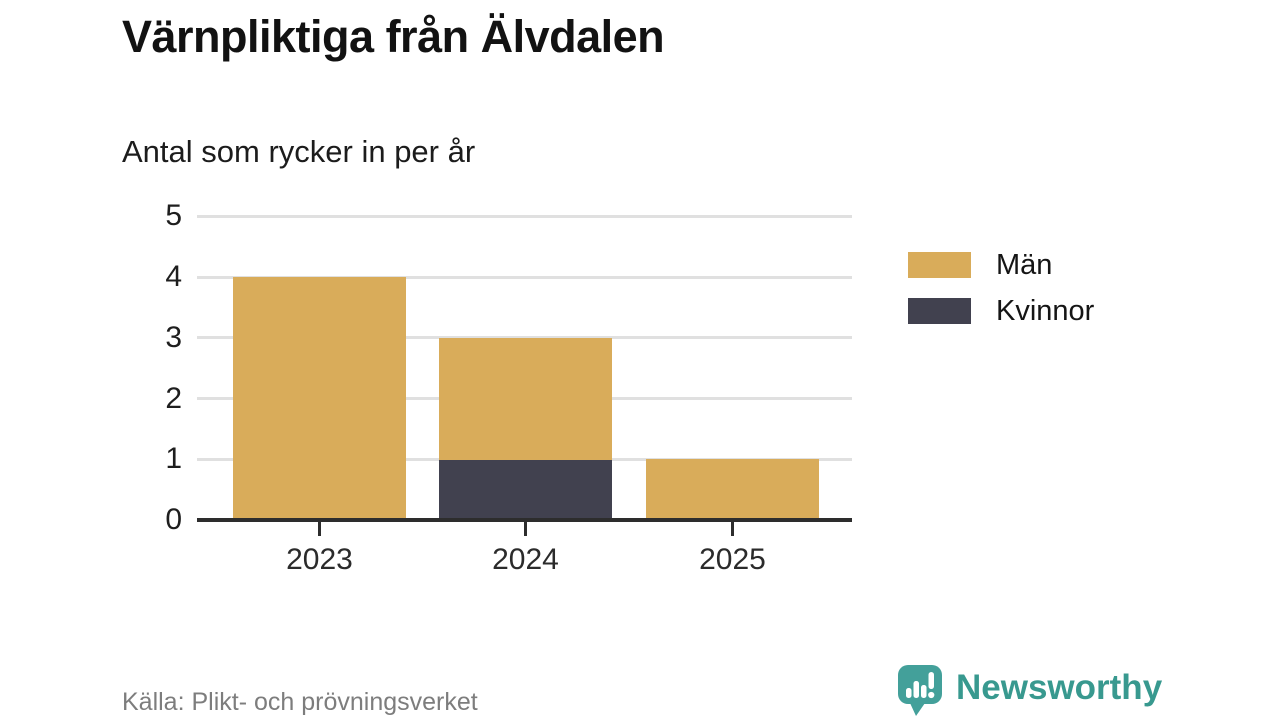  Describe the element at coordinates (1045, 311) in the screenshot. I see `legend-label-kvinnor: Kvinnor` at that location.